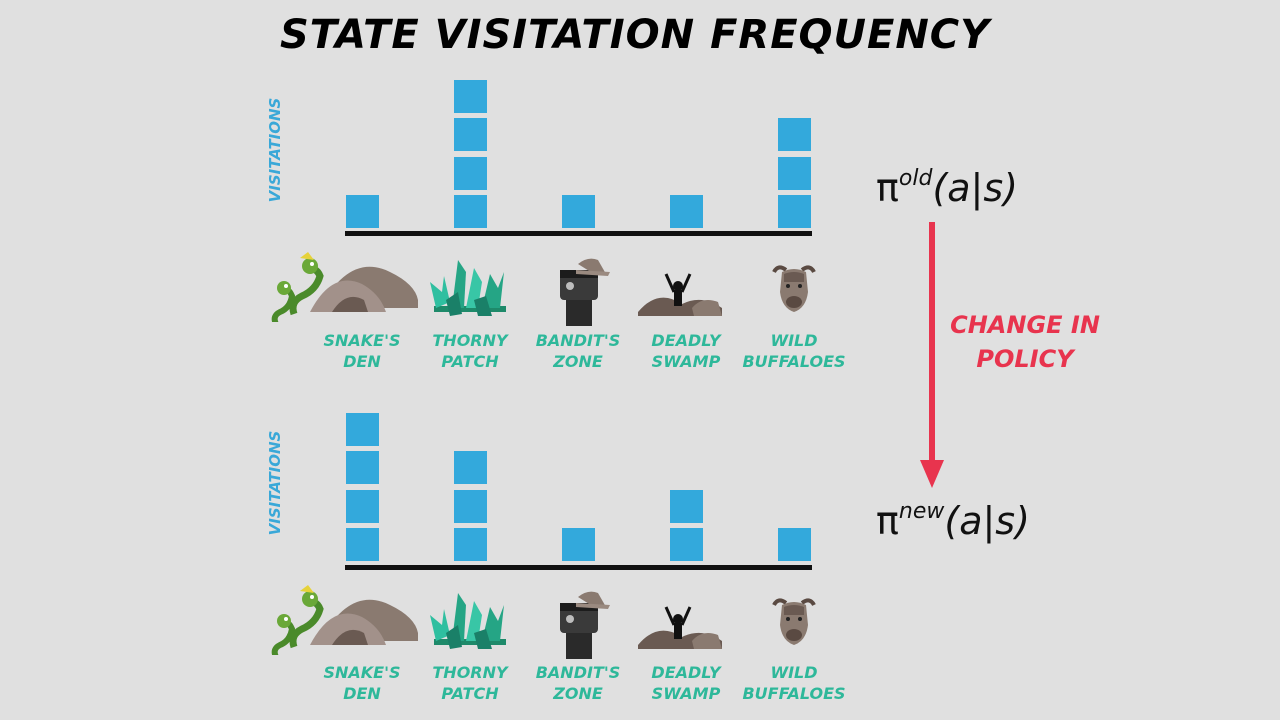 Image resolution: width=1280 pixels, height=720 pixels. Describe the element at coordinates (362, 351) in the screenshot. I see `category-label-old-snake-s-den: SNAKE'S DEN` at that location.